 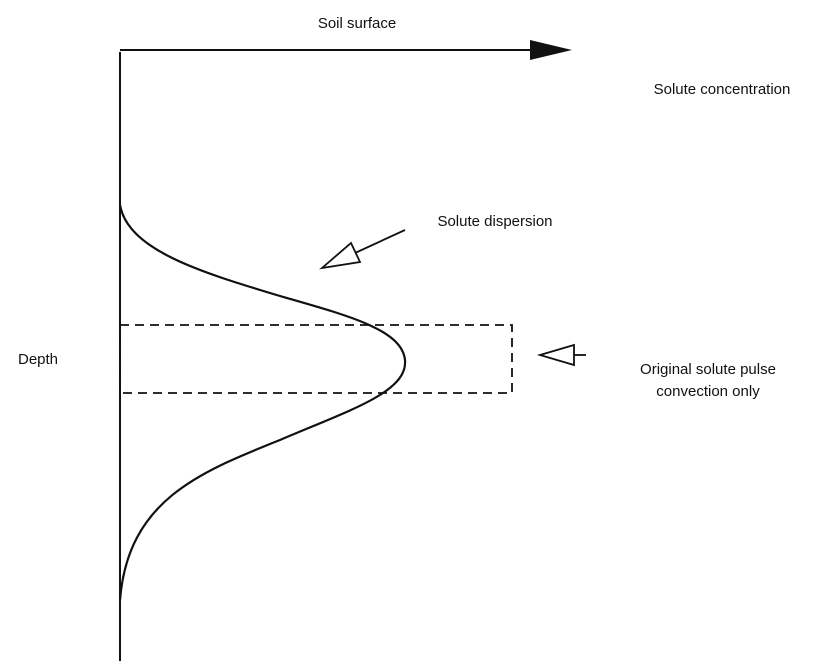 What do you see at coordinates (316, 359) in the screenshot?
I see `original-pulse` at bounding box center [316, 359].